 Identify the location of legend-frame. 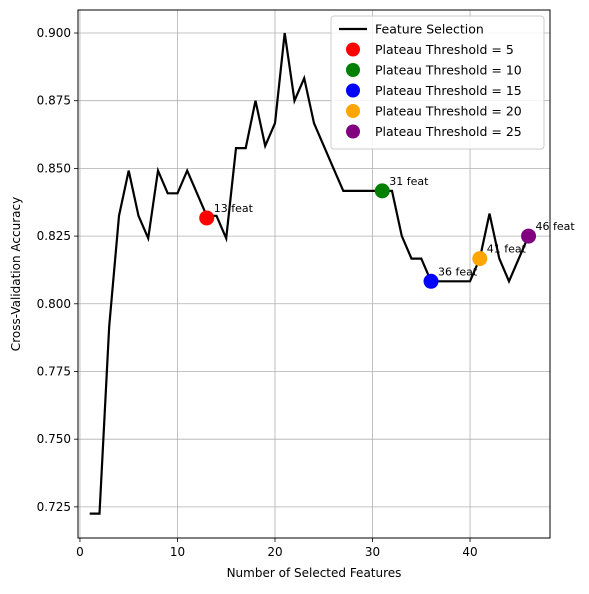
(437, 82).